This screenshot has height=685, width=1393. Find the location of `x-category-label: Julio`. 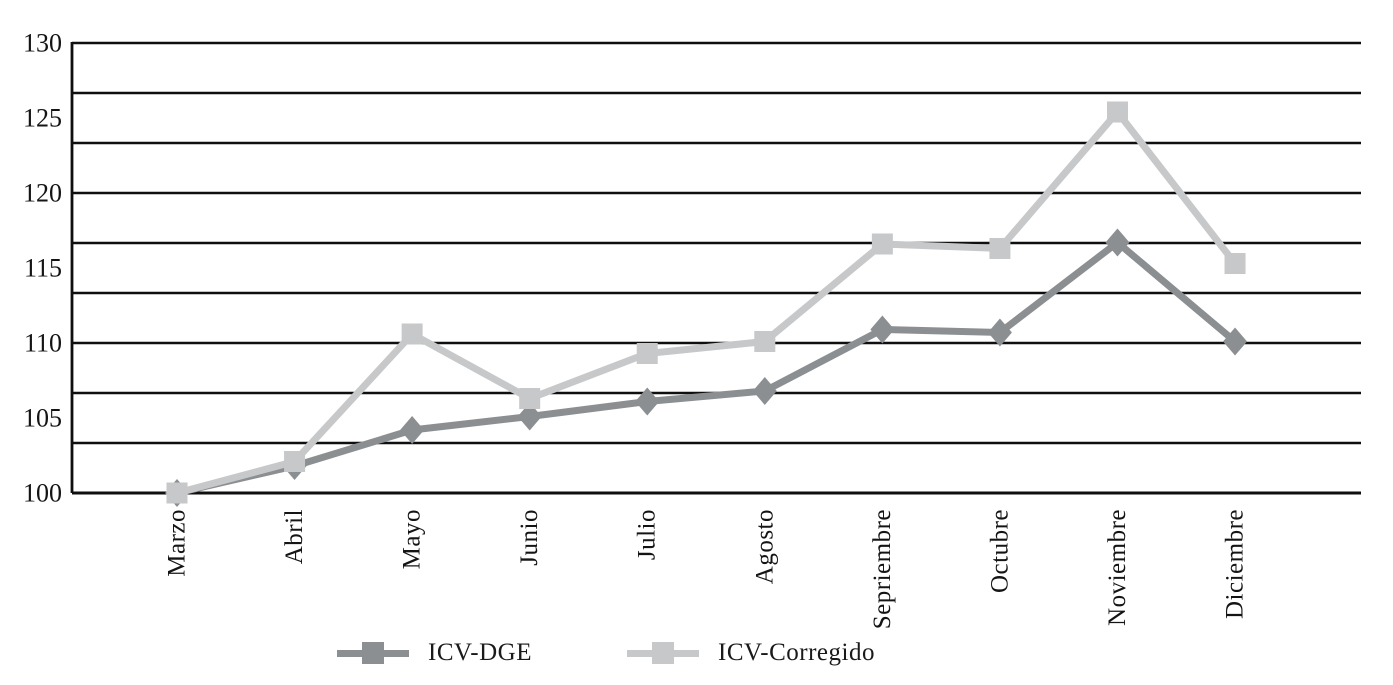

x-category-label: Julio is located at coordinates (647, 534).